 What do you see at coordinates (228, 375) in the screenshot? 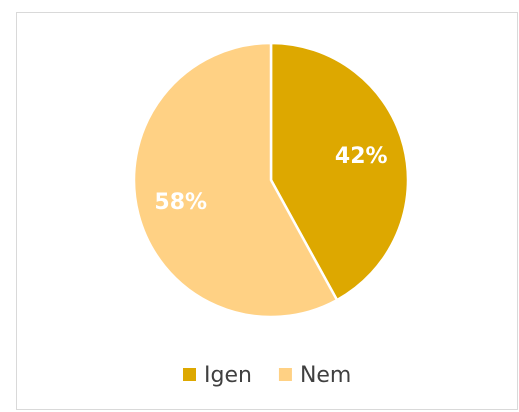
I see `legend-label: Igen` at bounding box center [228, 375].